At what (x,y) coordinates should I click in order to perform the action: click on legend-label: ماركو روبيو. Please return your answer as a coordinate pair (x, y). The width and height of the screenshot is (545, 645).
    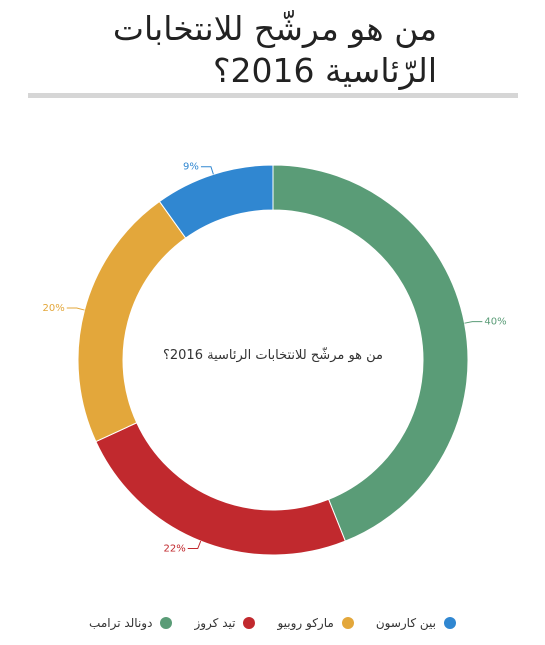
    Looking at the image, I should click on (305, 623).